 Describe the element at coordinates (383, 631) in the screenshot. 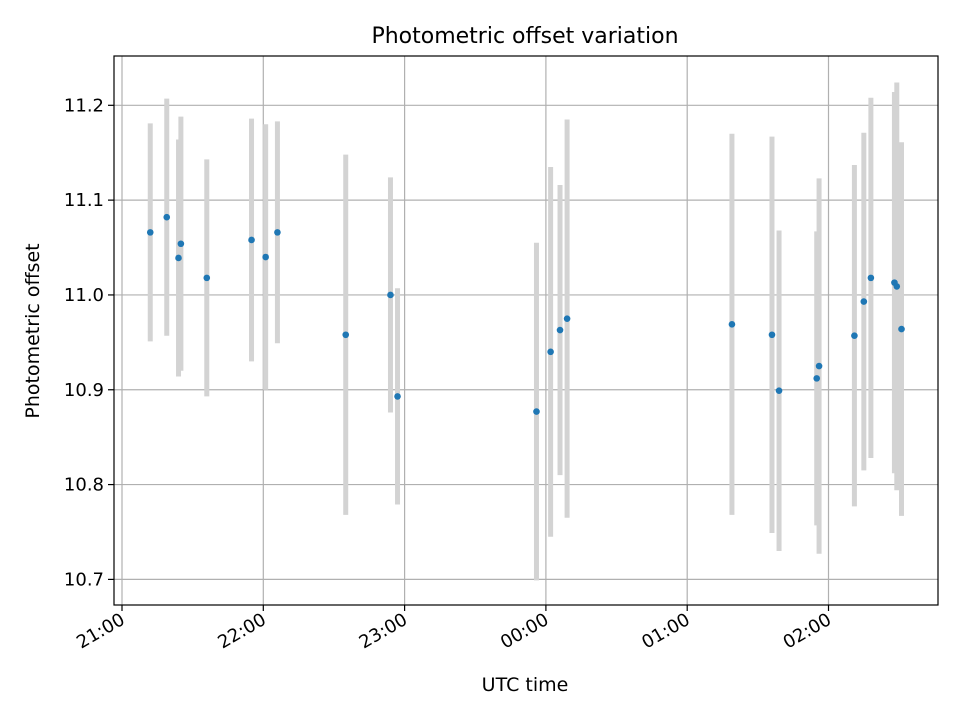

I see `x-tick-label: 23:00` at that location.